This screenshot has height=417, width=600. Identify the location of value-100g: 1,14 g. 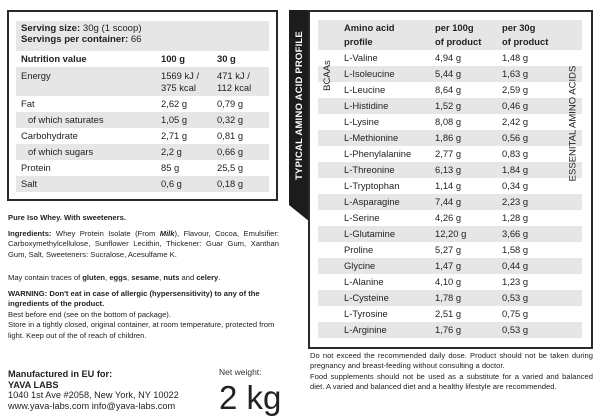
(448, 185).